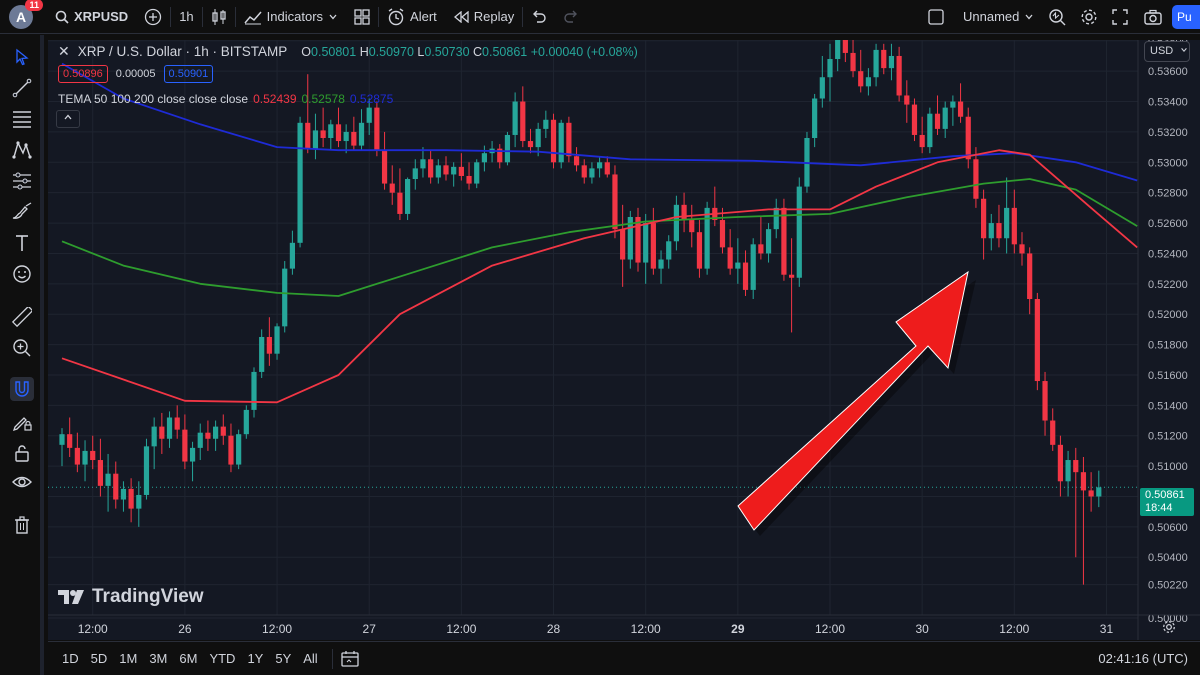 The image size is (1200, 675). Describe the element at coordinates (1057, 17) in the screenshot. I see `quick-search-button` at that location.